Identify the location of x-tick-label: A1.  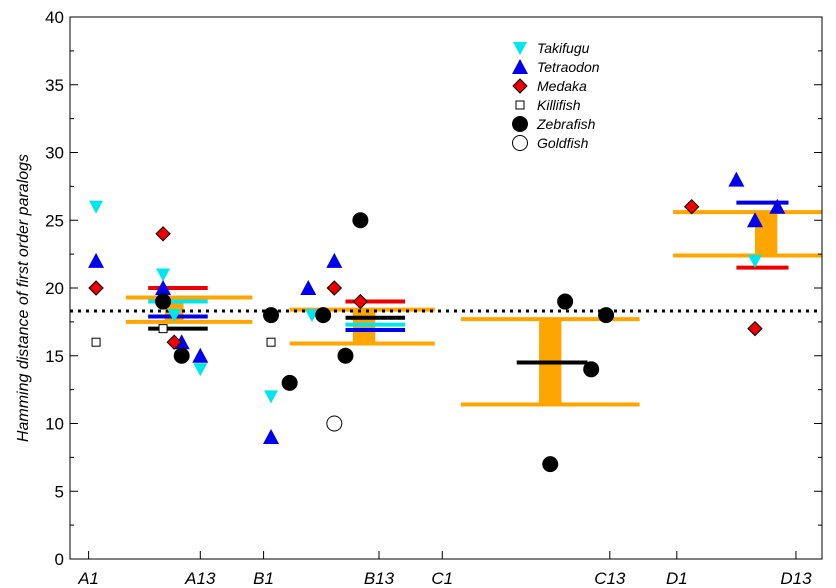
(88, 578).